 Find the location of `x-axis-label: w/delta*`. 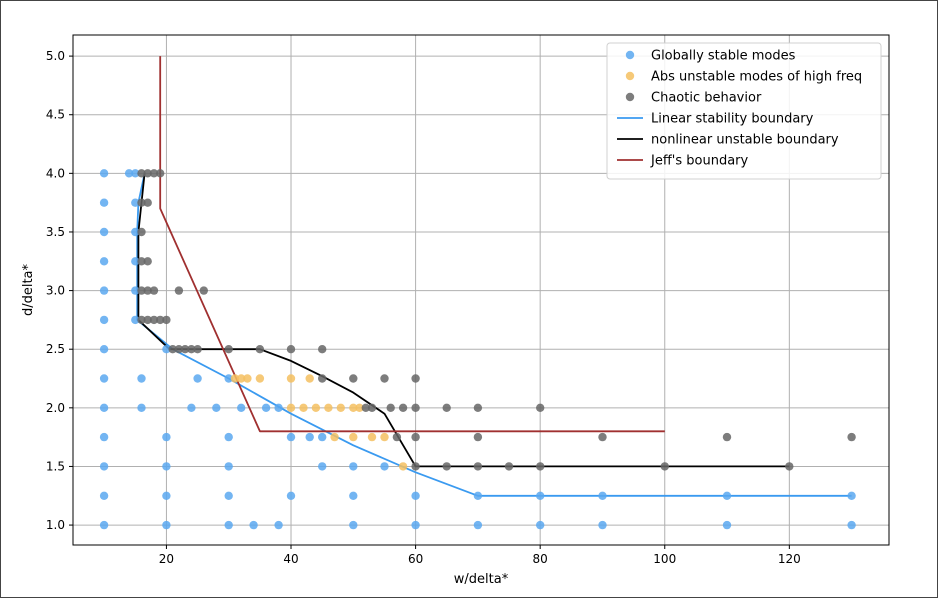

x-axis-label: w/delta* is located at coordinates (481, 579).